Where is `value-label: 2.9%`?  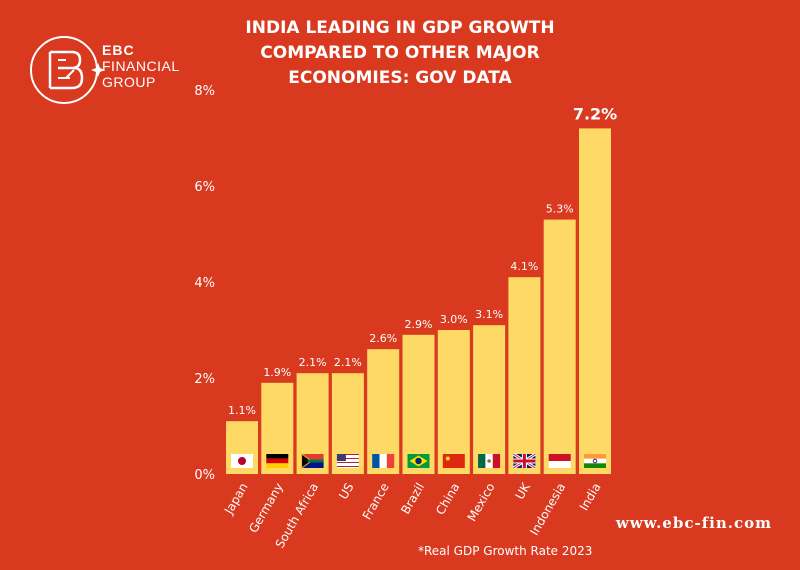 value-label: 2.9% is located at coordinates (419, 324).